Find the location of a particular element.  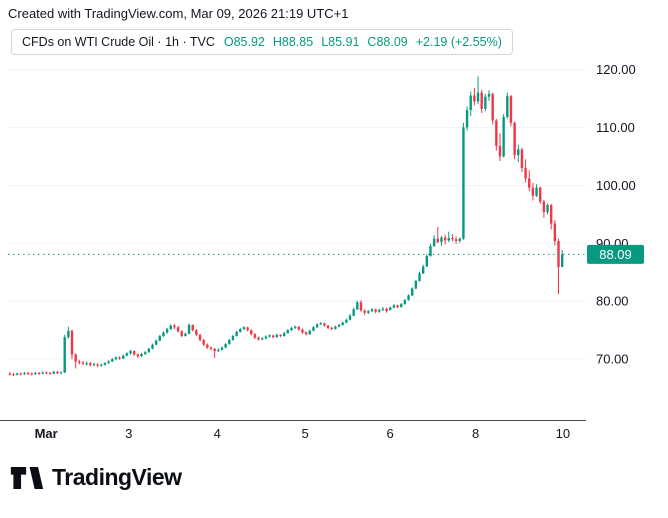

svg-text: 100.00 is located at coordinates (616, 185).